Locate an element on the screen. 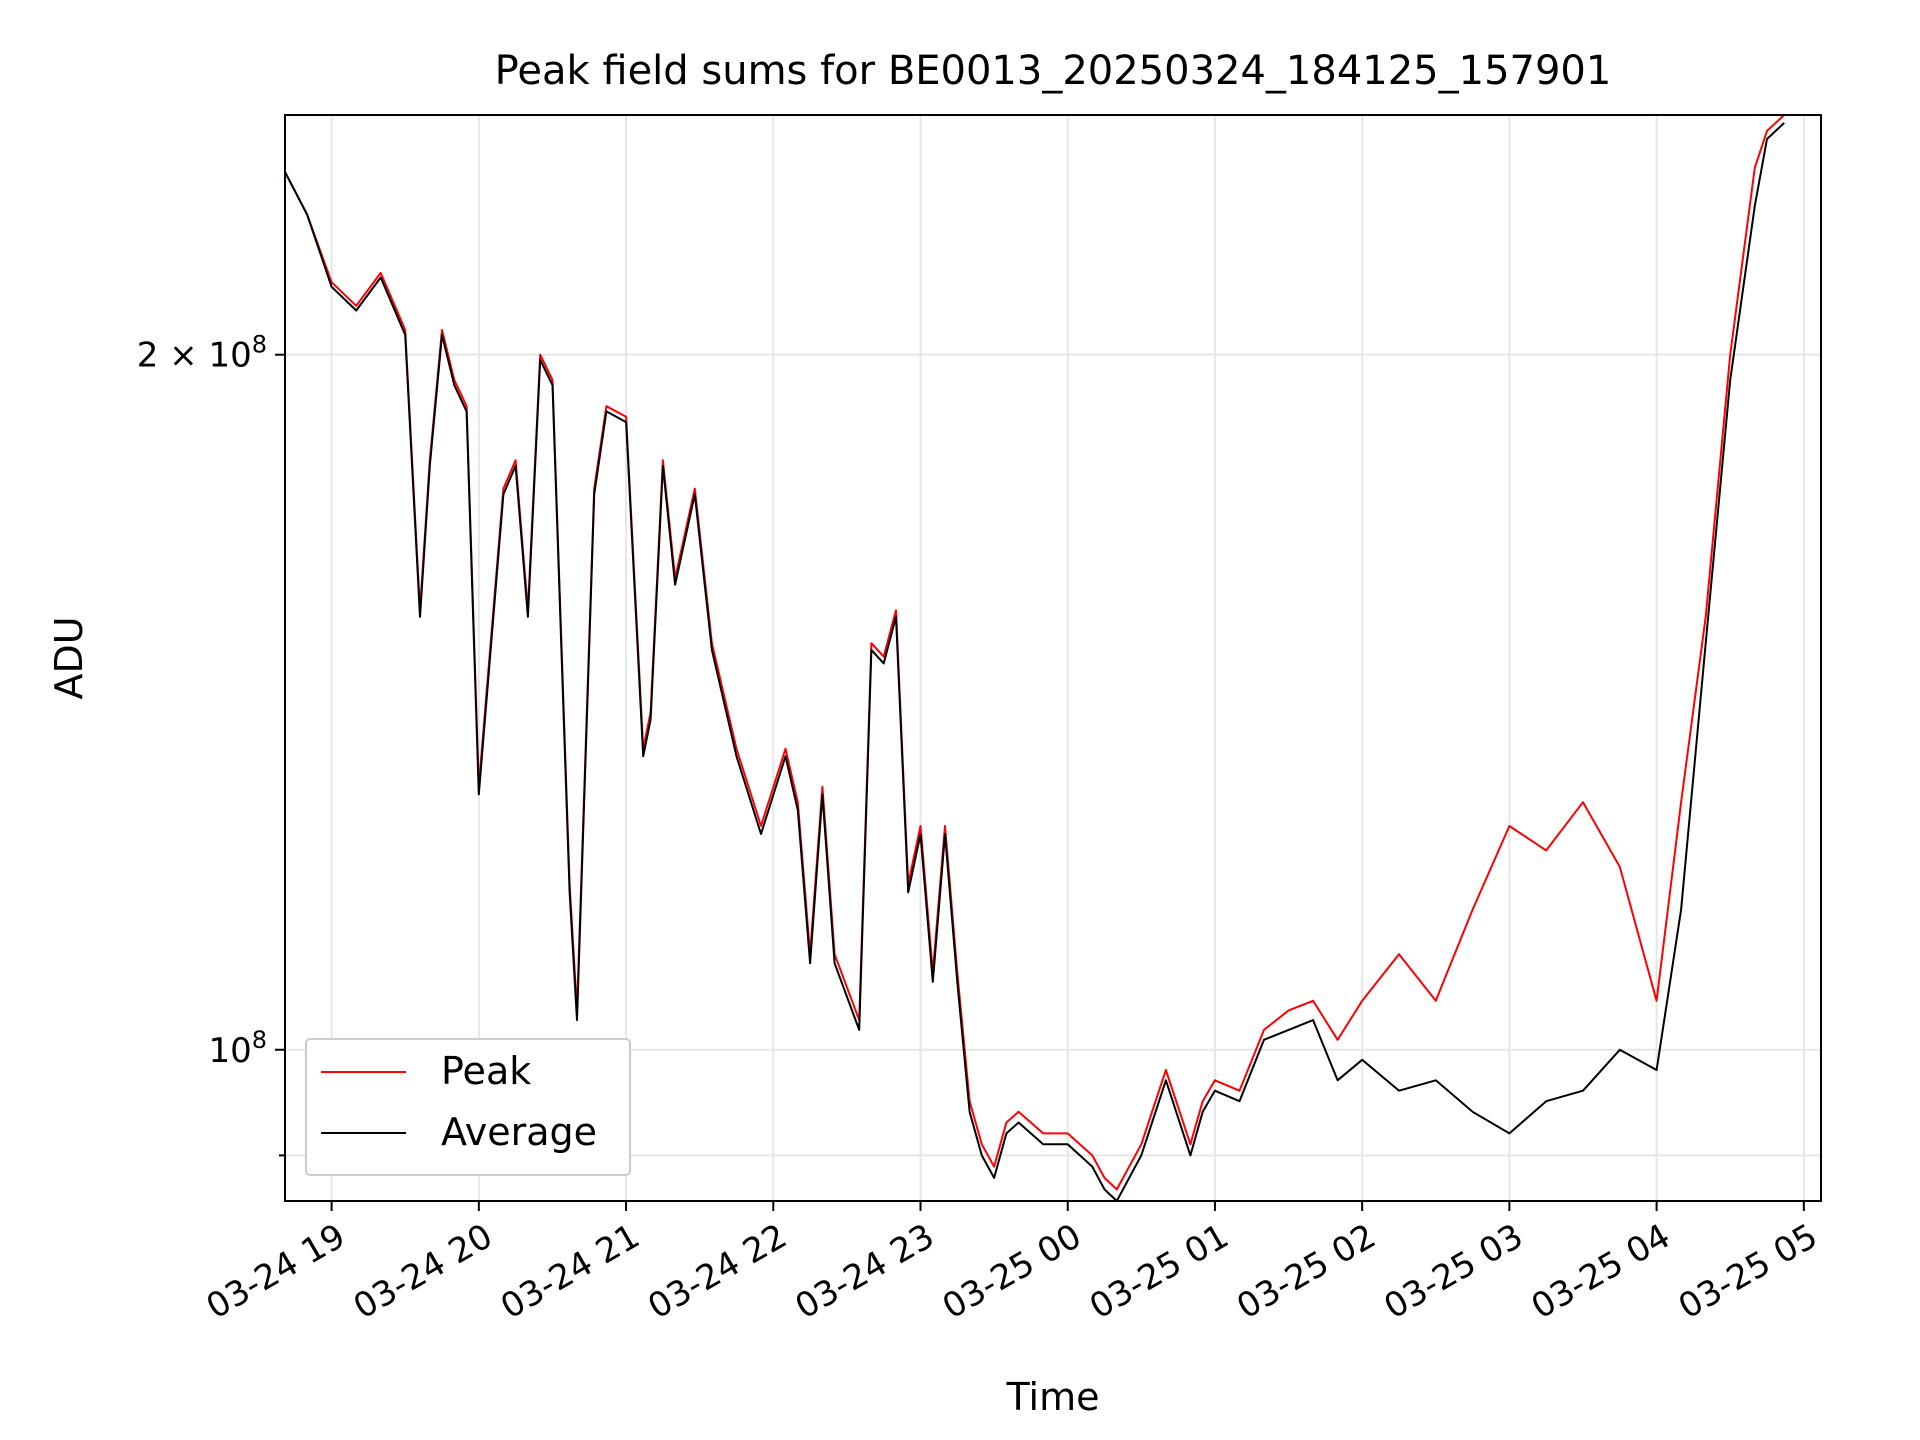 The width and height of the screenshot is (1920, 1440). x-axis-label: Time is located at coordinates (1053, 1397).